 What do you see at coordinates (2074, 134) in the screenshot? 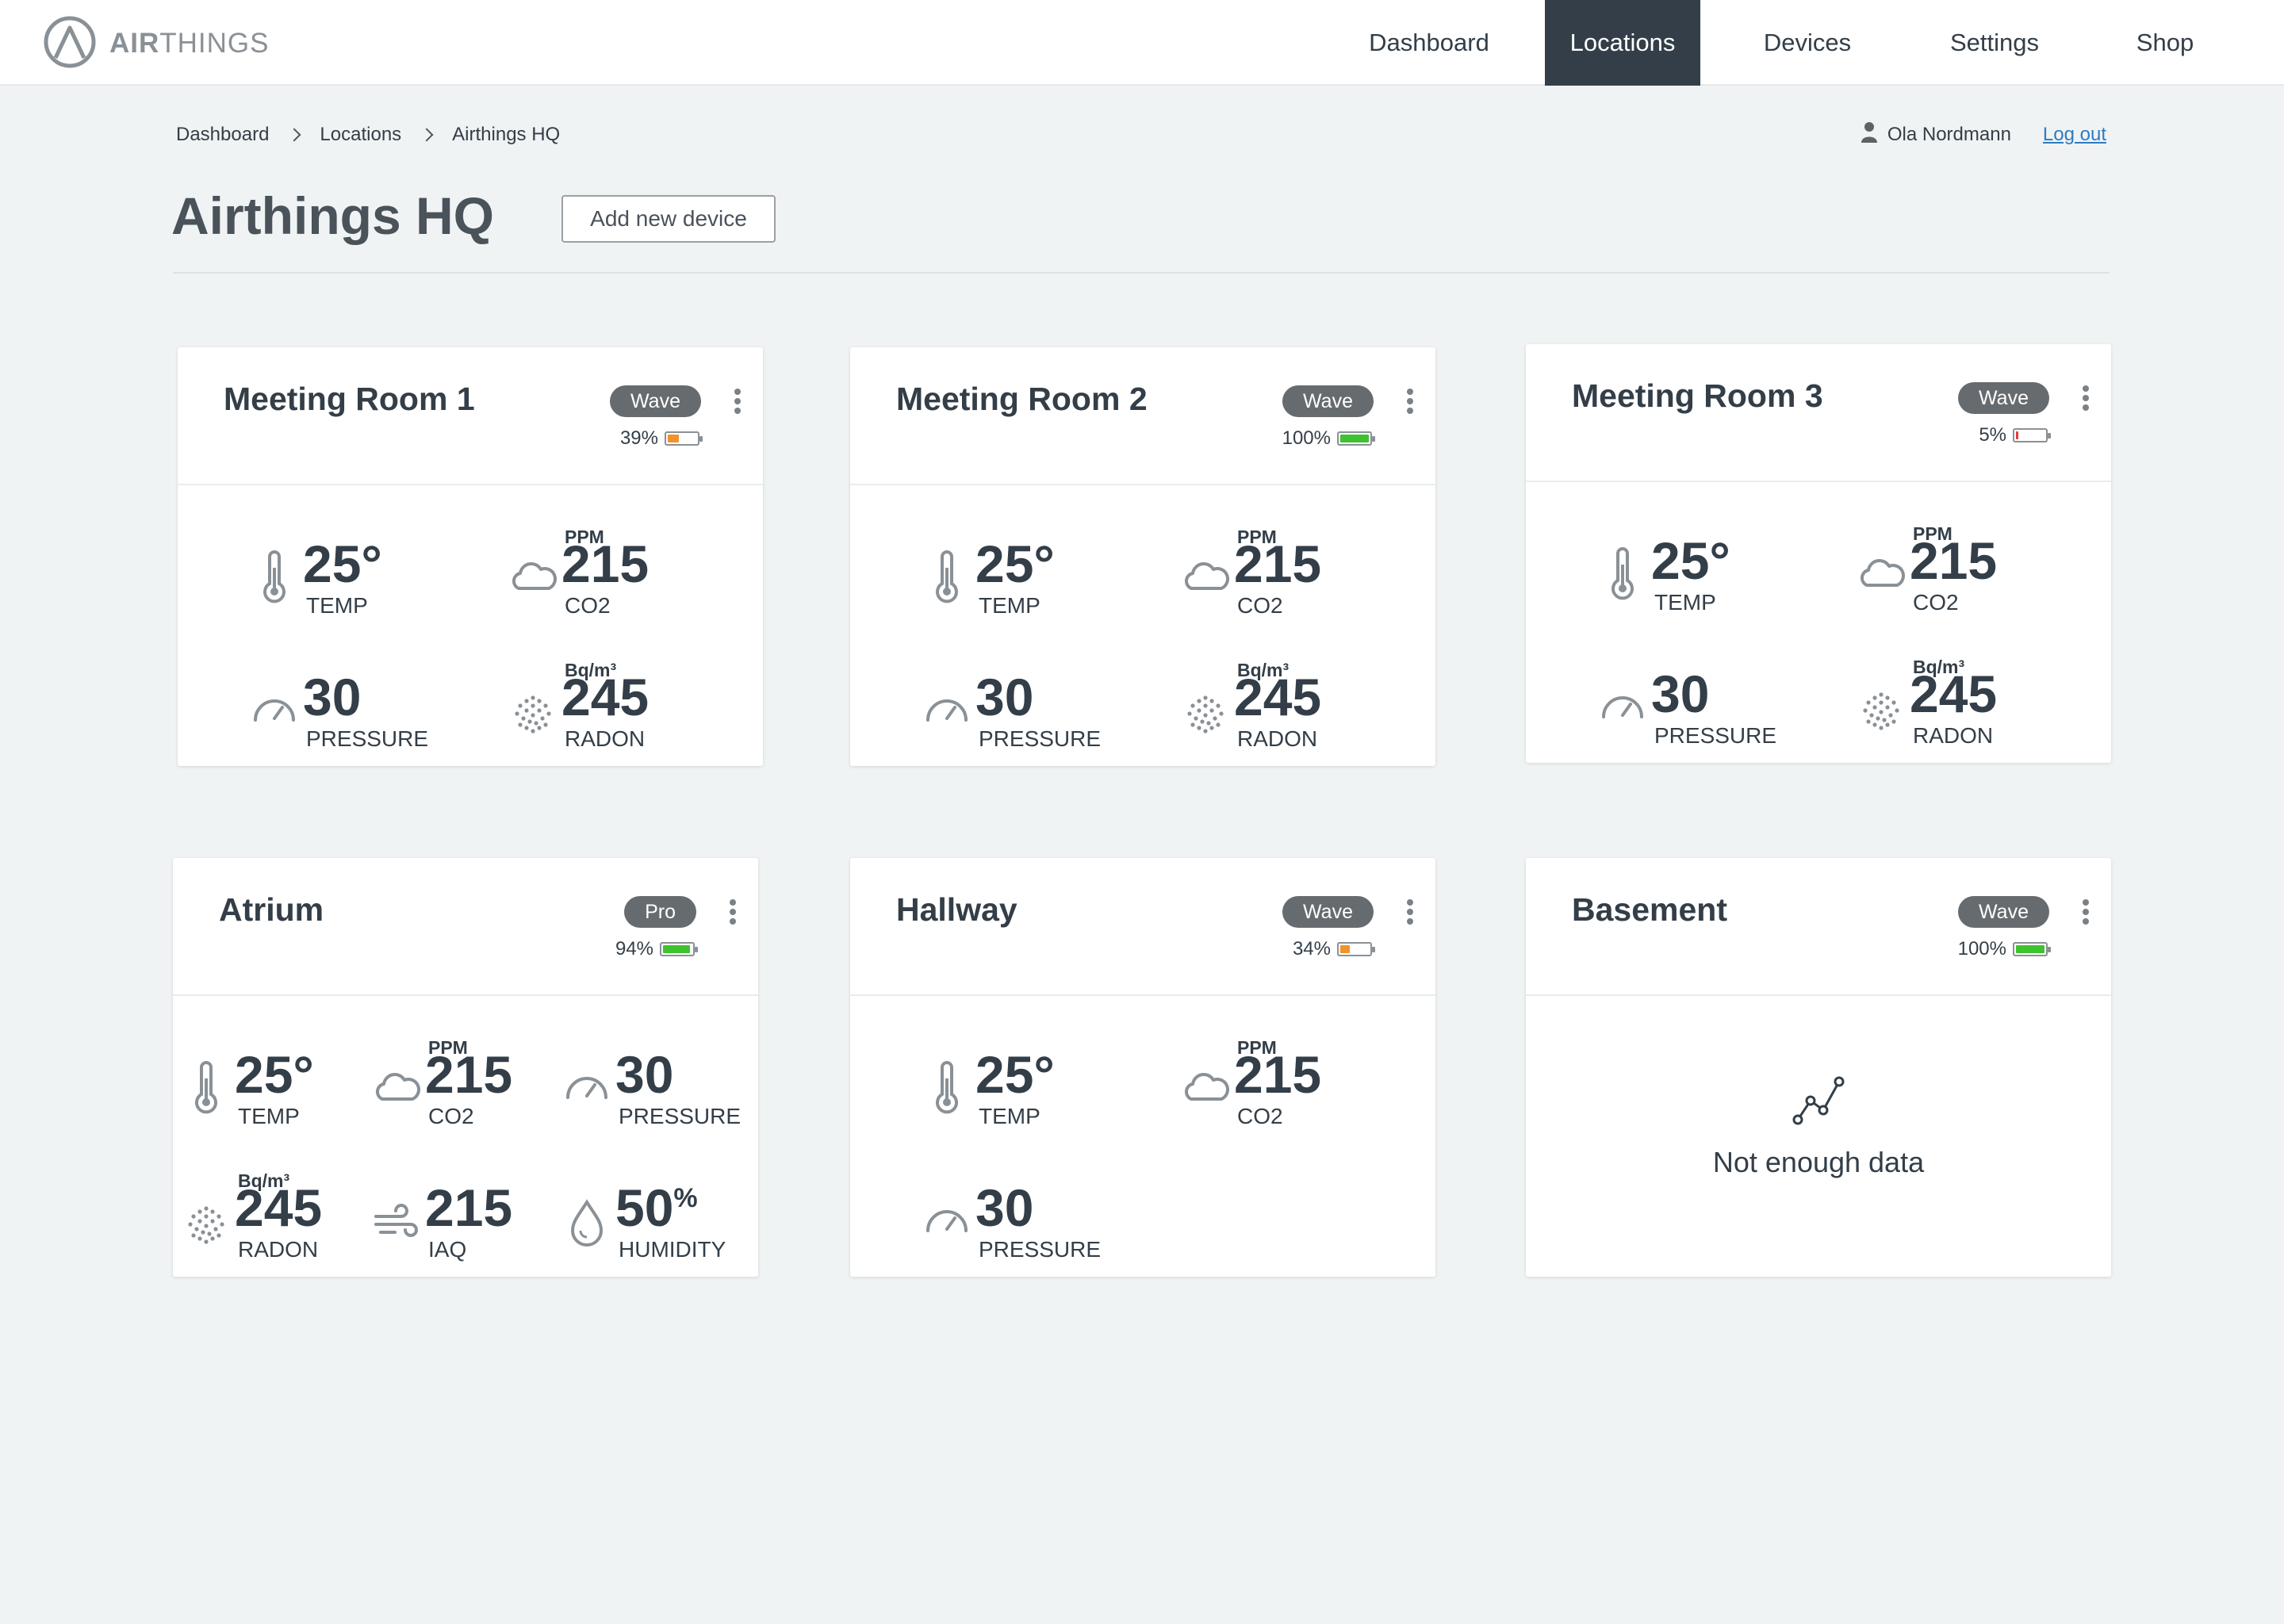
I see `logout-link: Log out` at bounding box center [2074, 134].